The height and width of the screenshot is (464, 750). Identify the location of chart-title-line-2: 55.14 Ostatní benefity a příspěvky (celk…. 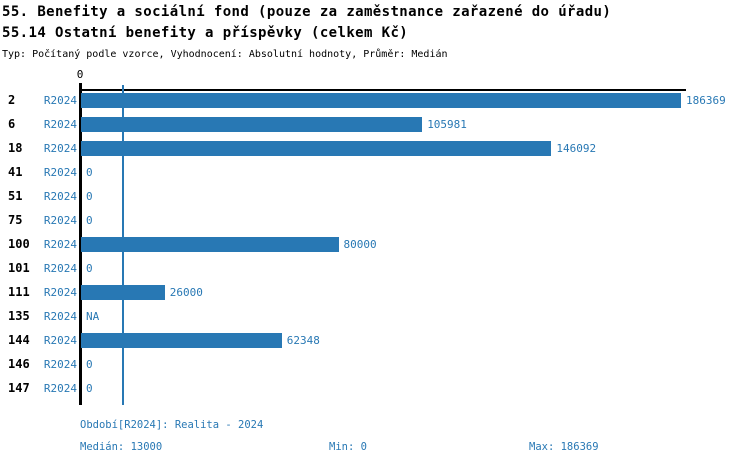
(205, 33).